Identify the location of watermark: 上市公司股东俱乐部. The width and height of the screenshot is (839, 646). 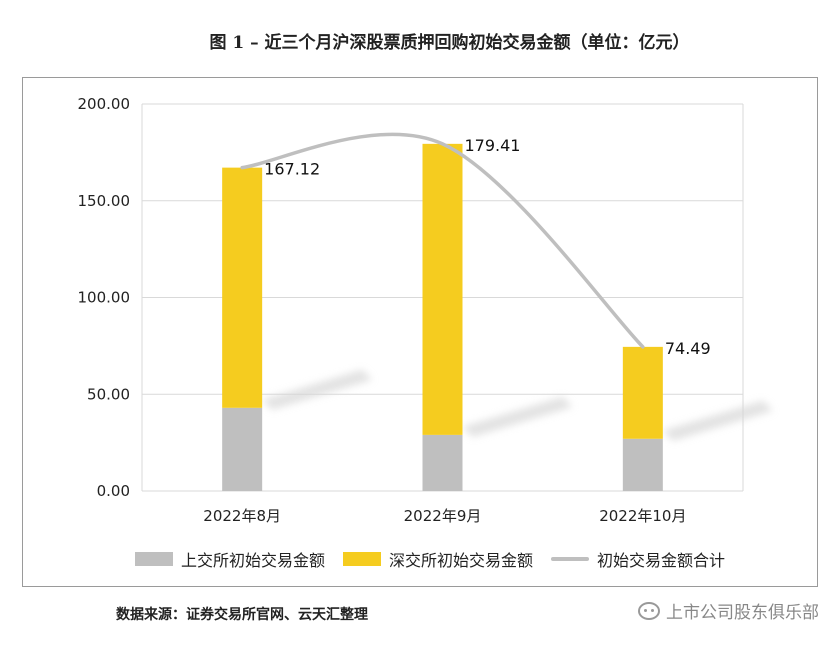
(728, 610).